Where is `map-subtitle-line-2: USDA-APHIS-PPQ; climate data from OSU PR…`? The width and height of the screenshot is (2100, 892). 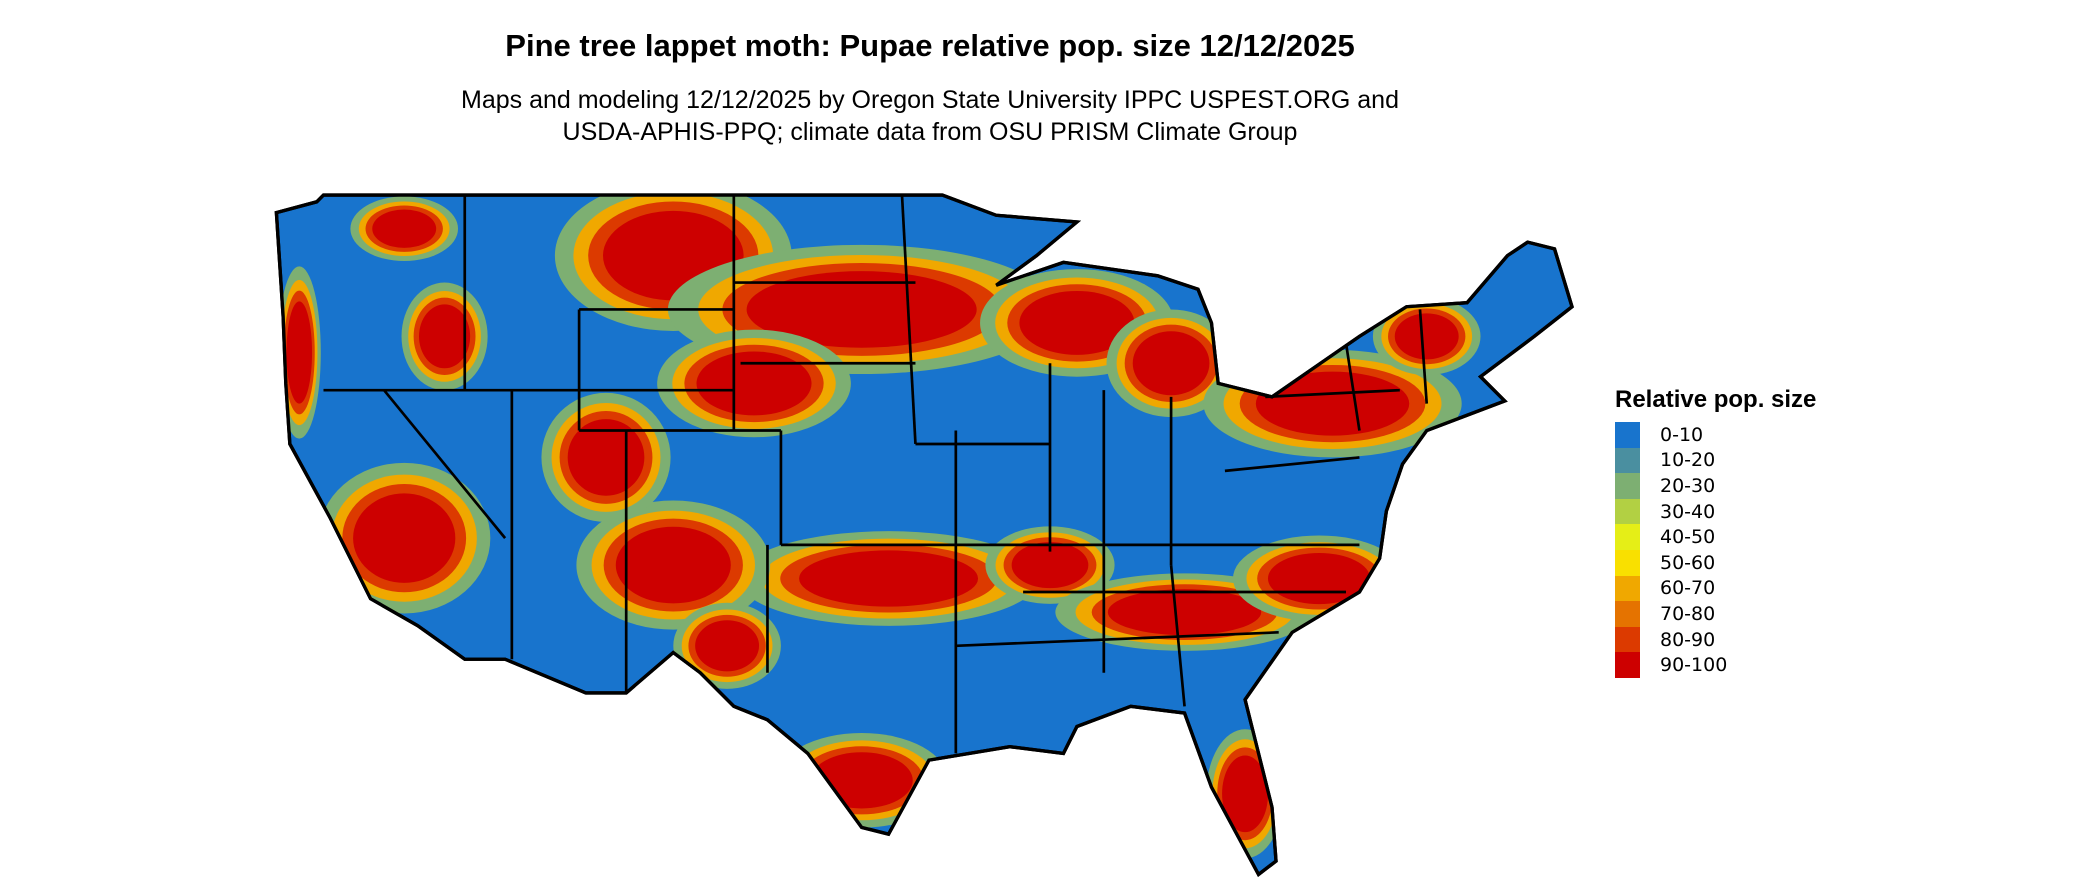 map-subtitle-line-2: USDA-APHIS-PPQ; climate data from OSU PR… is located at coordinates (930, 132).